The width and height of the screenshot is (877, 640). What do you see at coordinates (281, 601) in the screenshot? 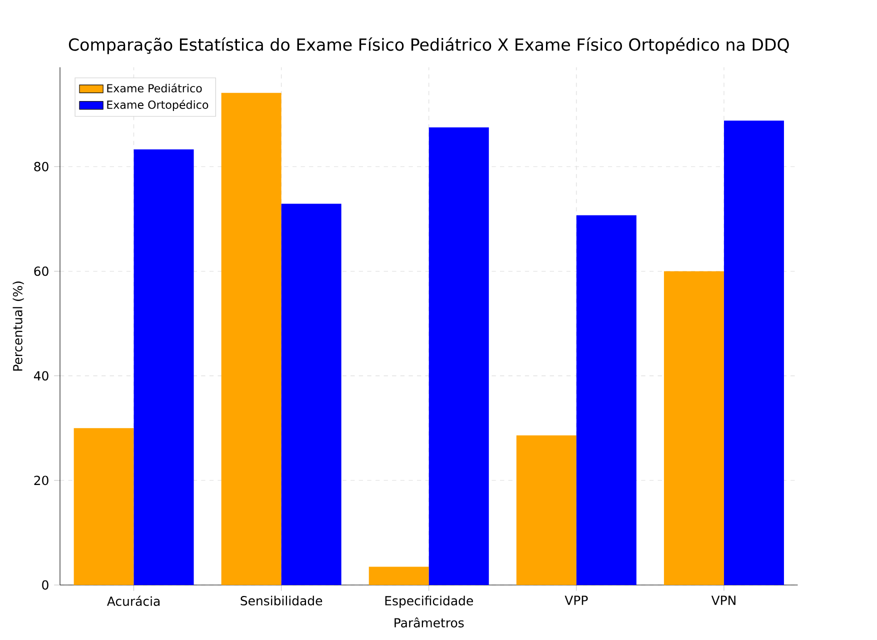
I see `x-tick-label: Sensibilidade` at bounding box center [281, 601].